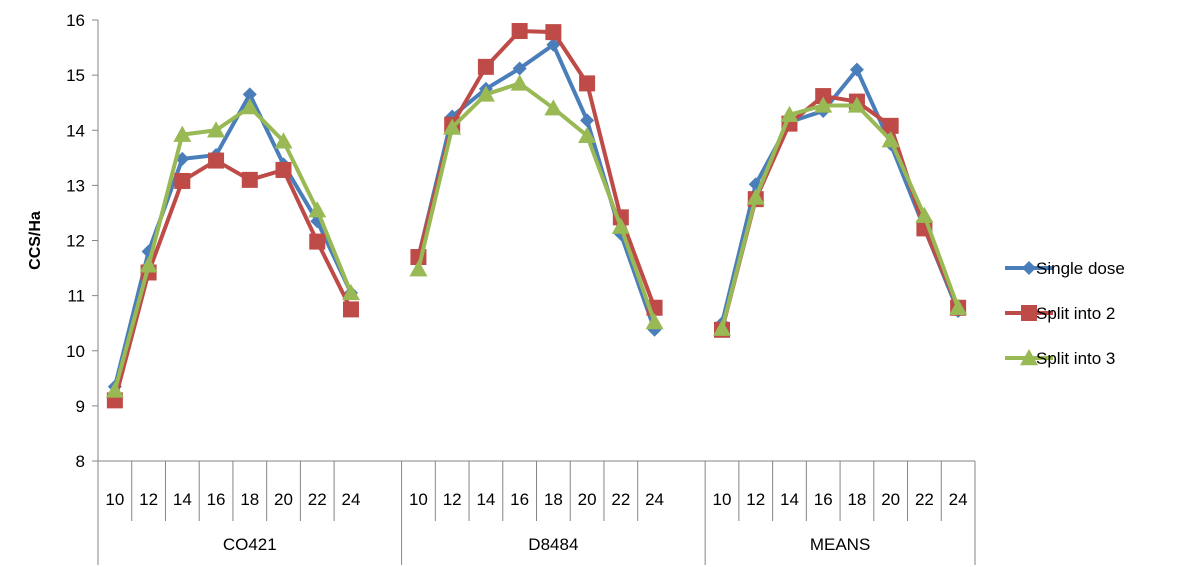 This screenshot has width=1192, height=567. Describe the element at coordinates (80, 406) in the screenshot. I see `y-tick-label: 9` at that location.